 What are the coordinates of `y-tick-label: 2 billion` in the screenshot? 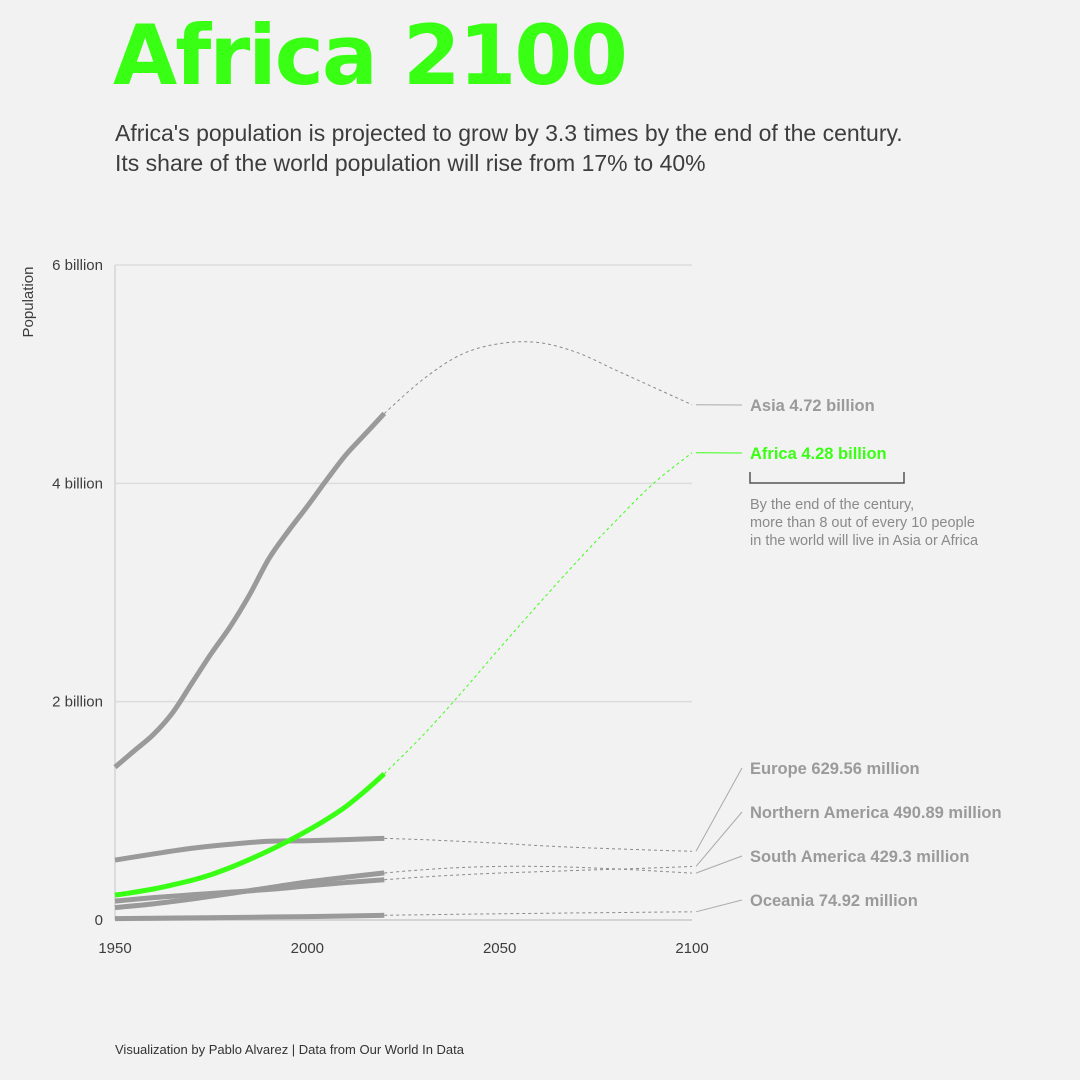 It's located at (77, 702).